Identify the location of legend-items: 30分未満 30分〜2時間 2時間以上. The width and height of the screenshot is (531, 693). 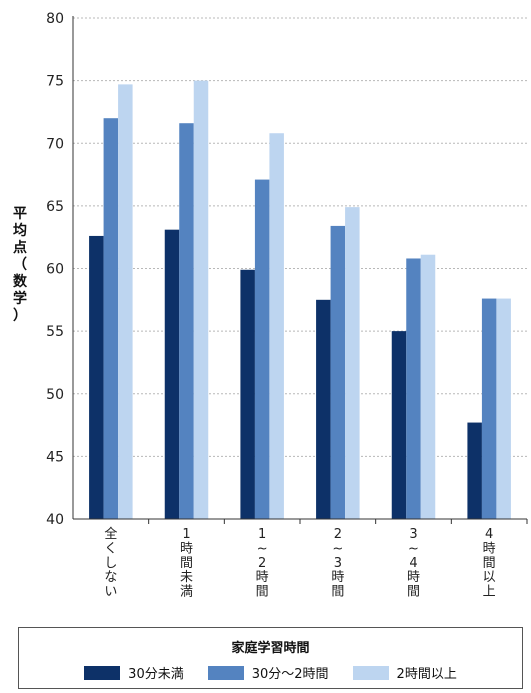
(270, 672).